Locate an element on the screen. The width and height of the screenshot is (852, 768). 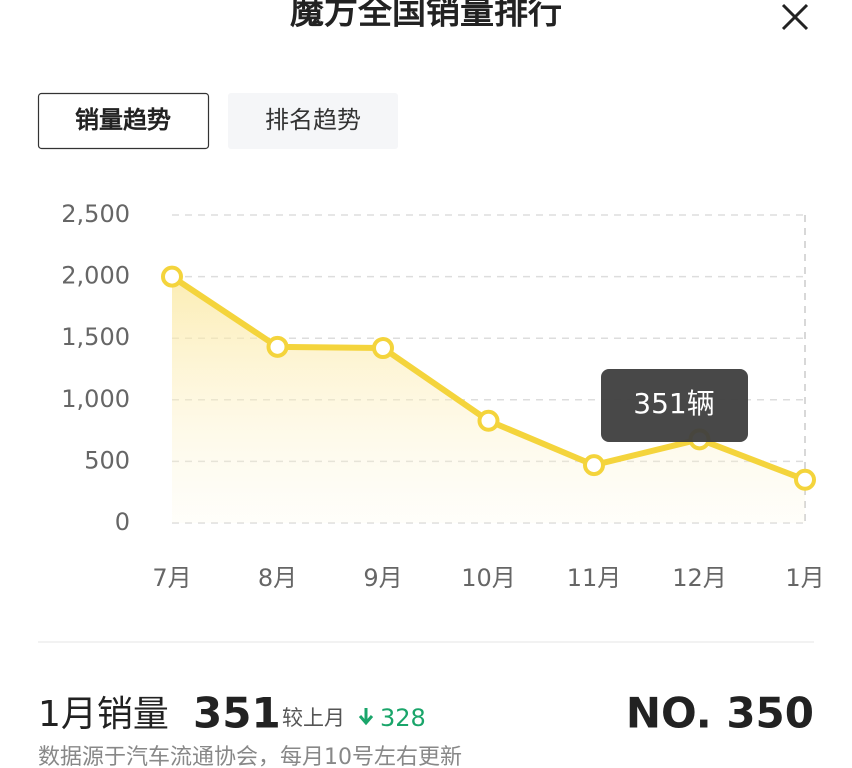
close-button is located at coordinates (795, 17).